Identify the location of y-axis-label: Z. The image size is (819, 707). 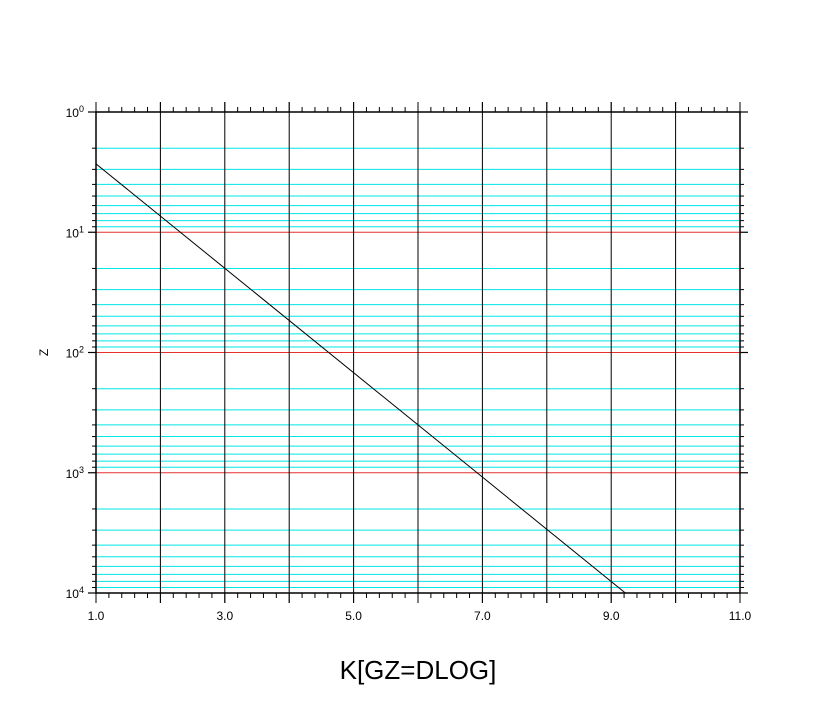
(44, 352).